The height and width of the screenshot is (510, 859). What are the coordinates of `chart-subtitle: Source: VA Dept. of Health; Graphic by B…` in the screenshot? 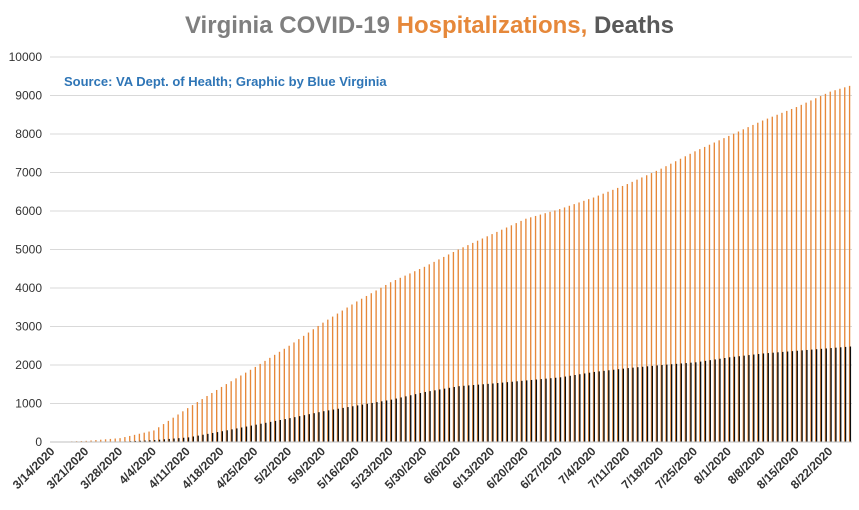 It's located at (225, 81).